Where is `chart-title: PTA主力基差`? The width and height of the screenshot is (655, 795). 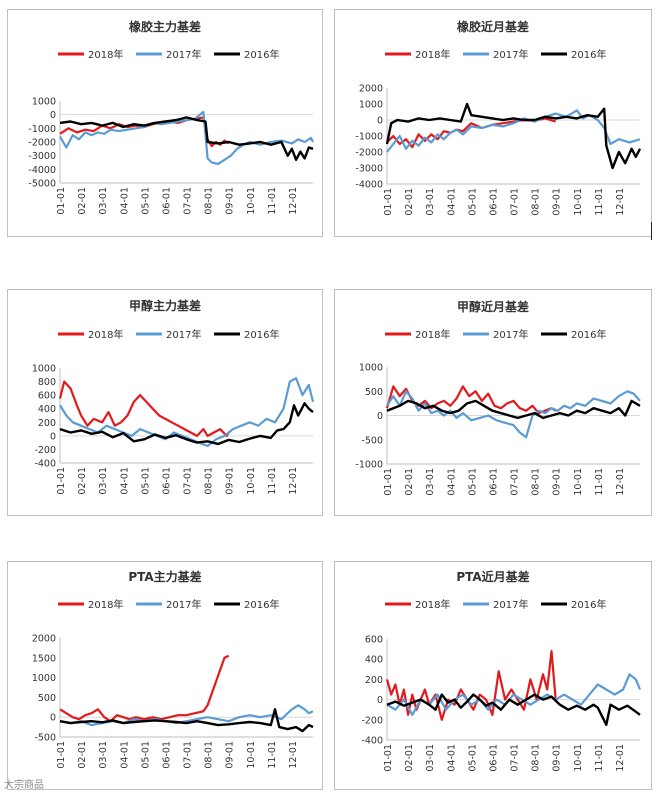
chart-title: PTA主力基差 is located at coordinates (164, 576).